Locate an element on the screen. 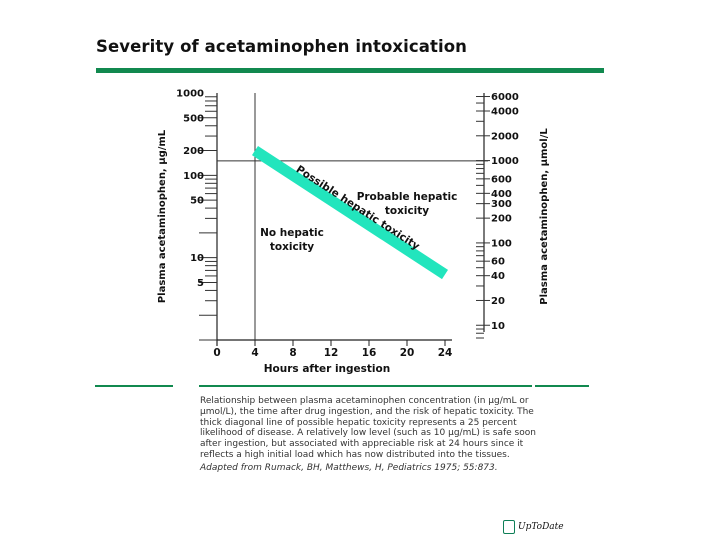 This screenshot has height=540, width=720. uptodate-logo: UpToDate is located at coordinates (533, 527).